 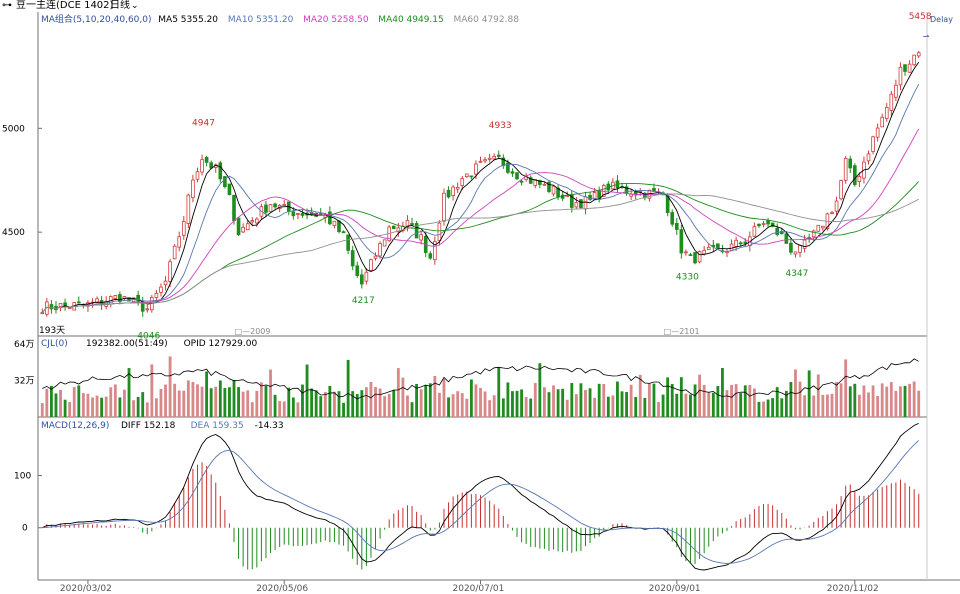 I want to click on x-tick-label: 2020/11/02, so click(x=853, y=589).